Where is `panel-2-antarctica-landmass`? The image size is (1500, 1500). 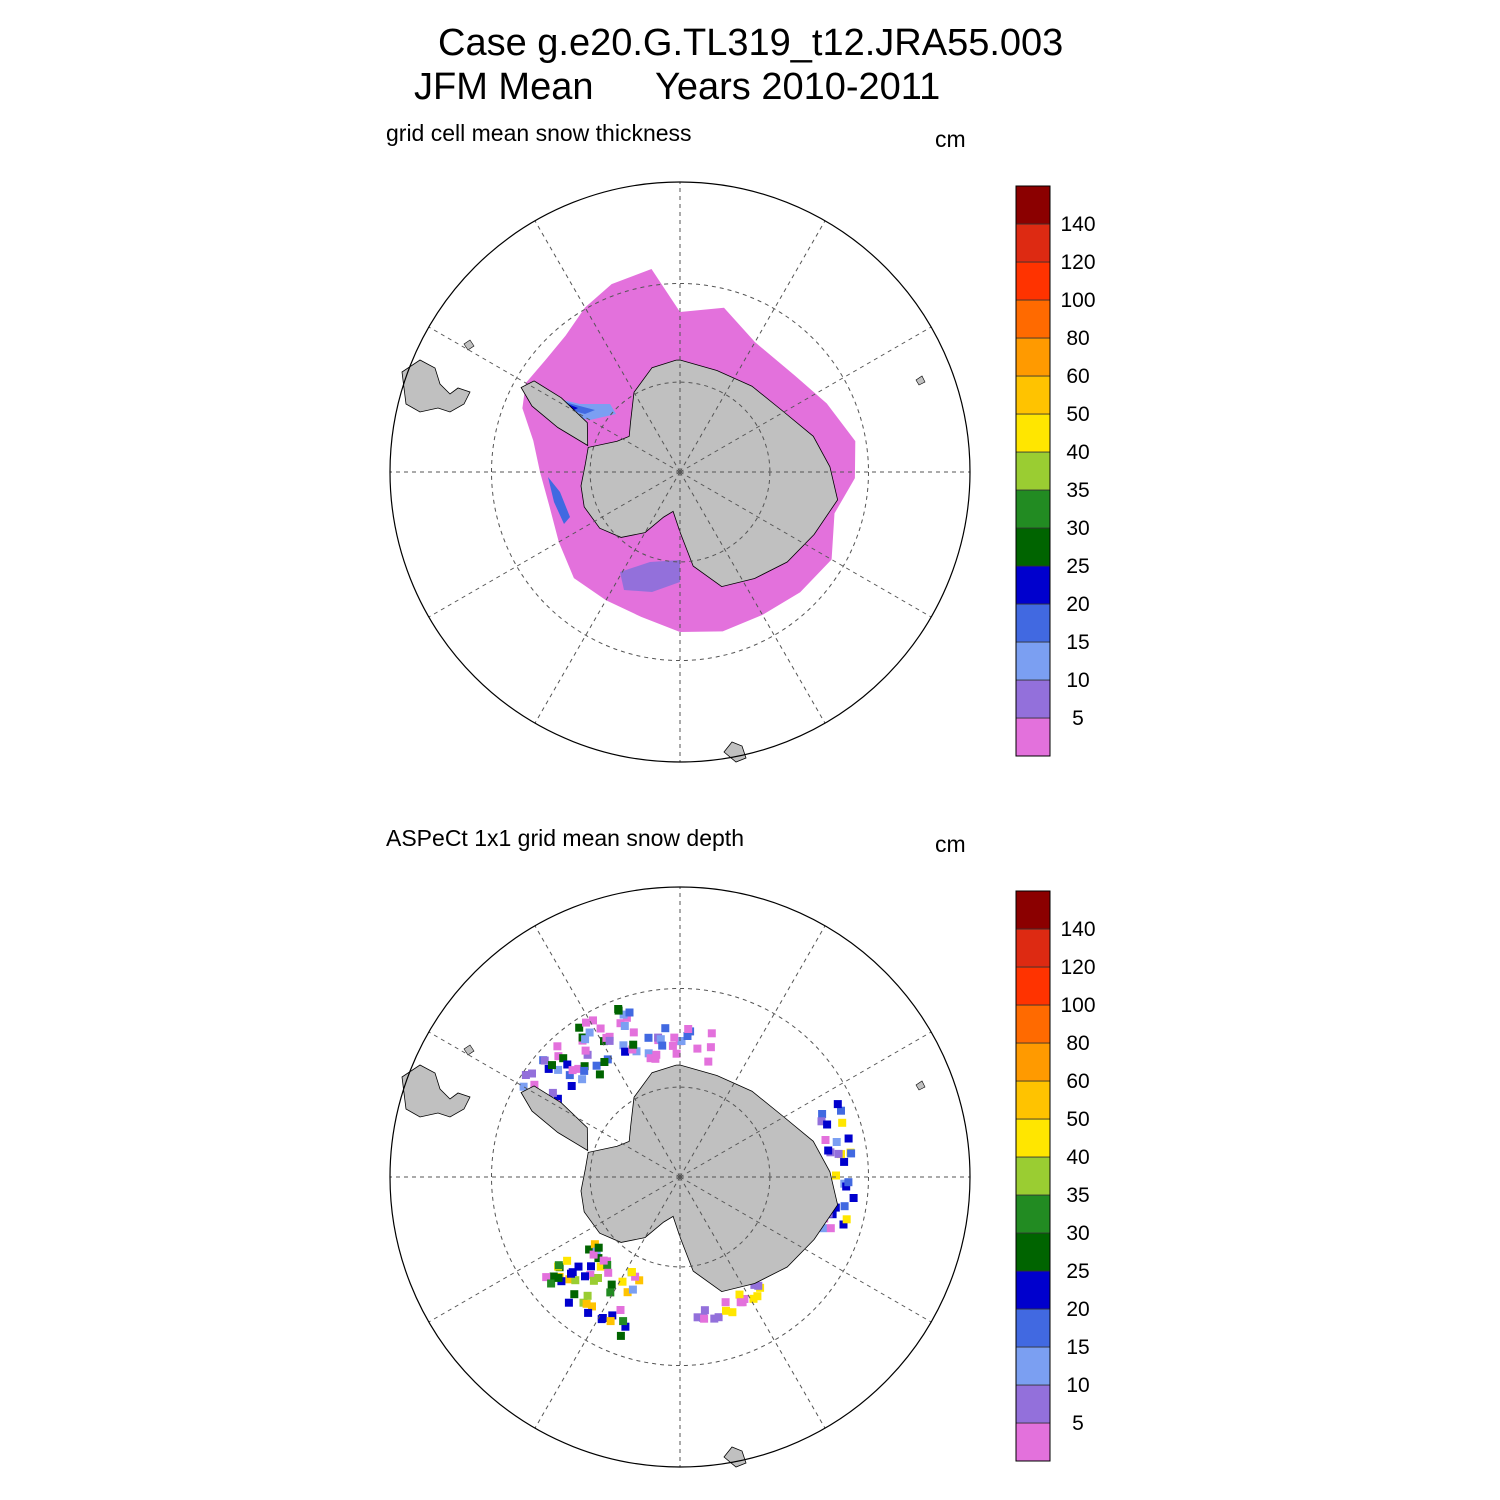
panel-2-antarctica-landmass is located at coordinates (709, 1178).